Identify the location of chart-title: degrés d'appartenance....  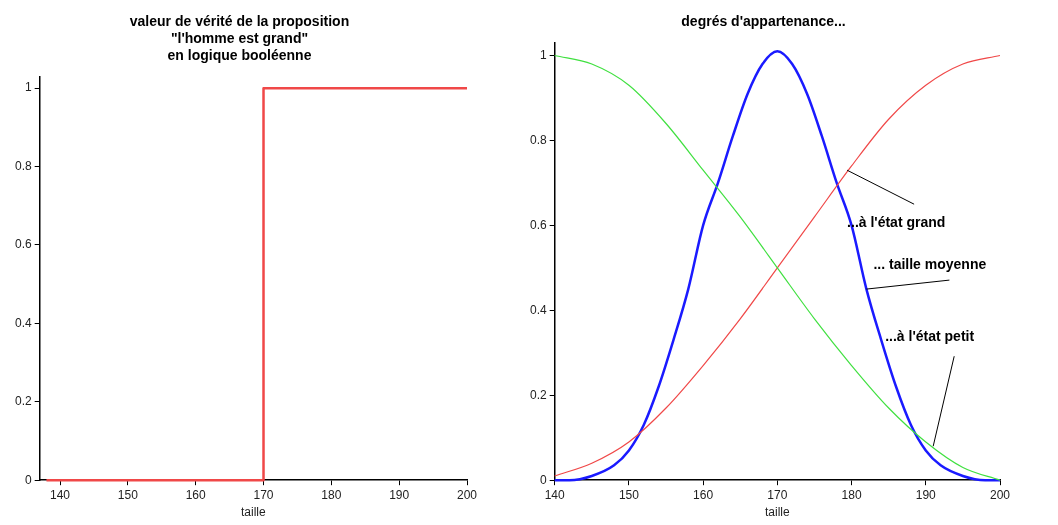
(763, 21).